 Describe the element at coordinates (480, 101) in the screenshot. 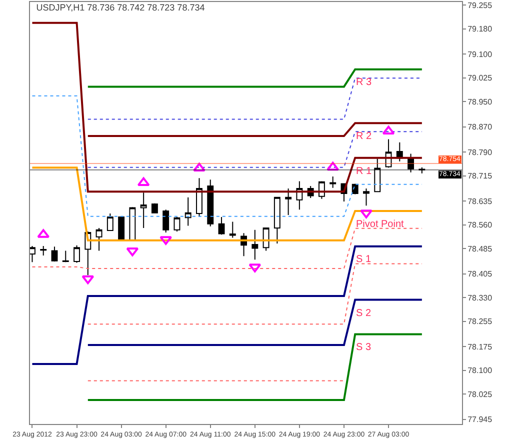

I see `y-tick-label: 78.950` at that location.